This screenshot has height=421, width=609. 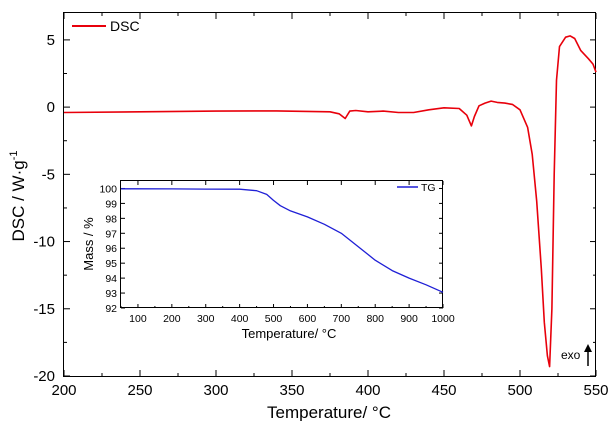 What do you see at coordinates (416, 188) in the screenshot?
I see `inset-legend: TG` at bounding box center [416, 188].